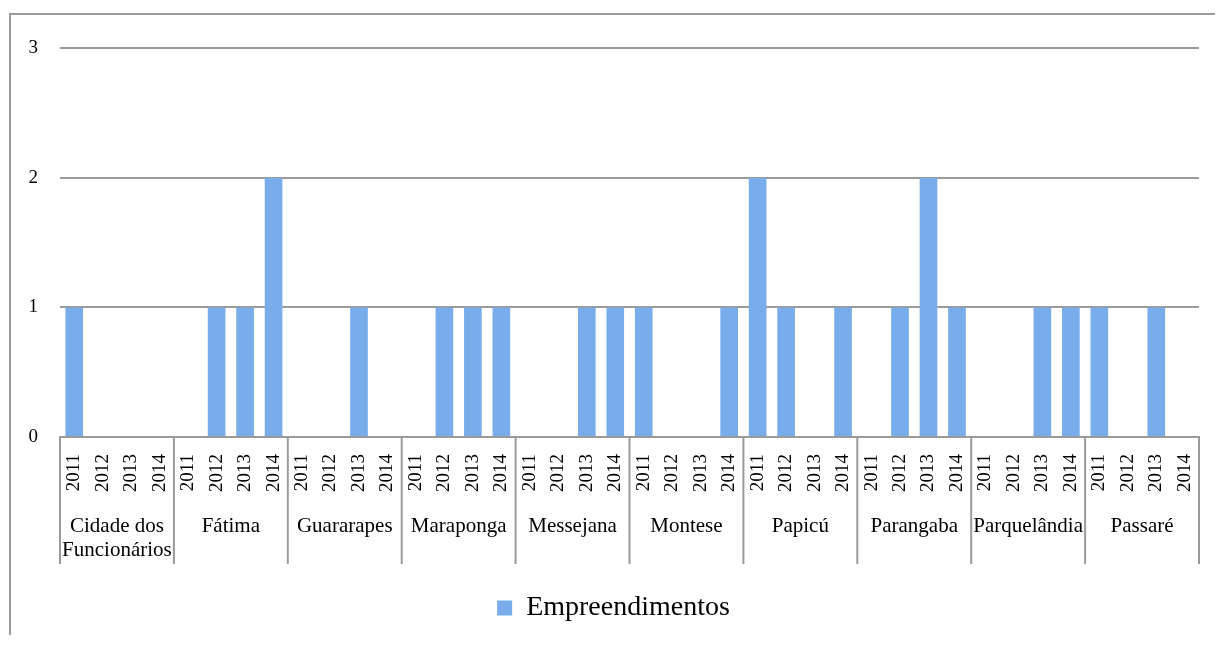 This screenshot has height=645, width=1223. What do you see at coordinates (117, 536) in the screenshot?
I see `text: Cidade dos Funcionários` at bounding box center [117, 536].